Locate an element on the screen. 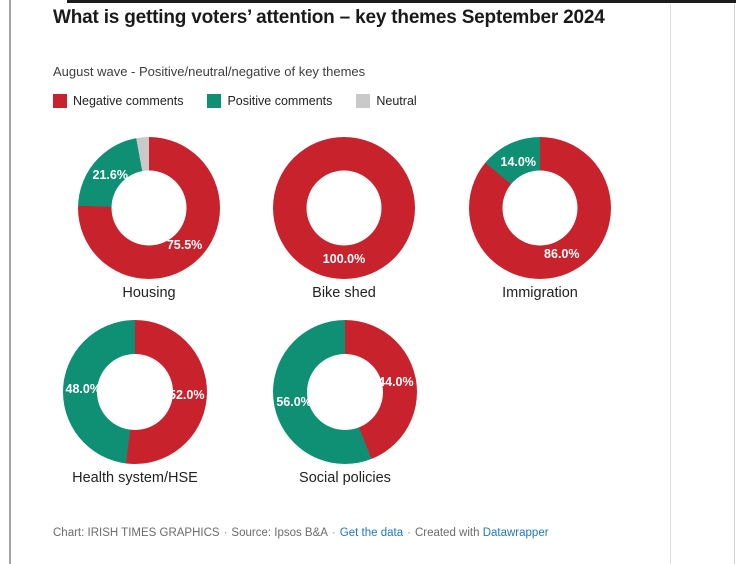 The width and height of the screenshot is (736, 564). top-edge-artifact is located at coordinates (401, 1).